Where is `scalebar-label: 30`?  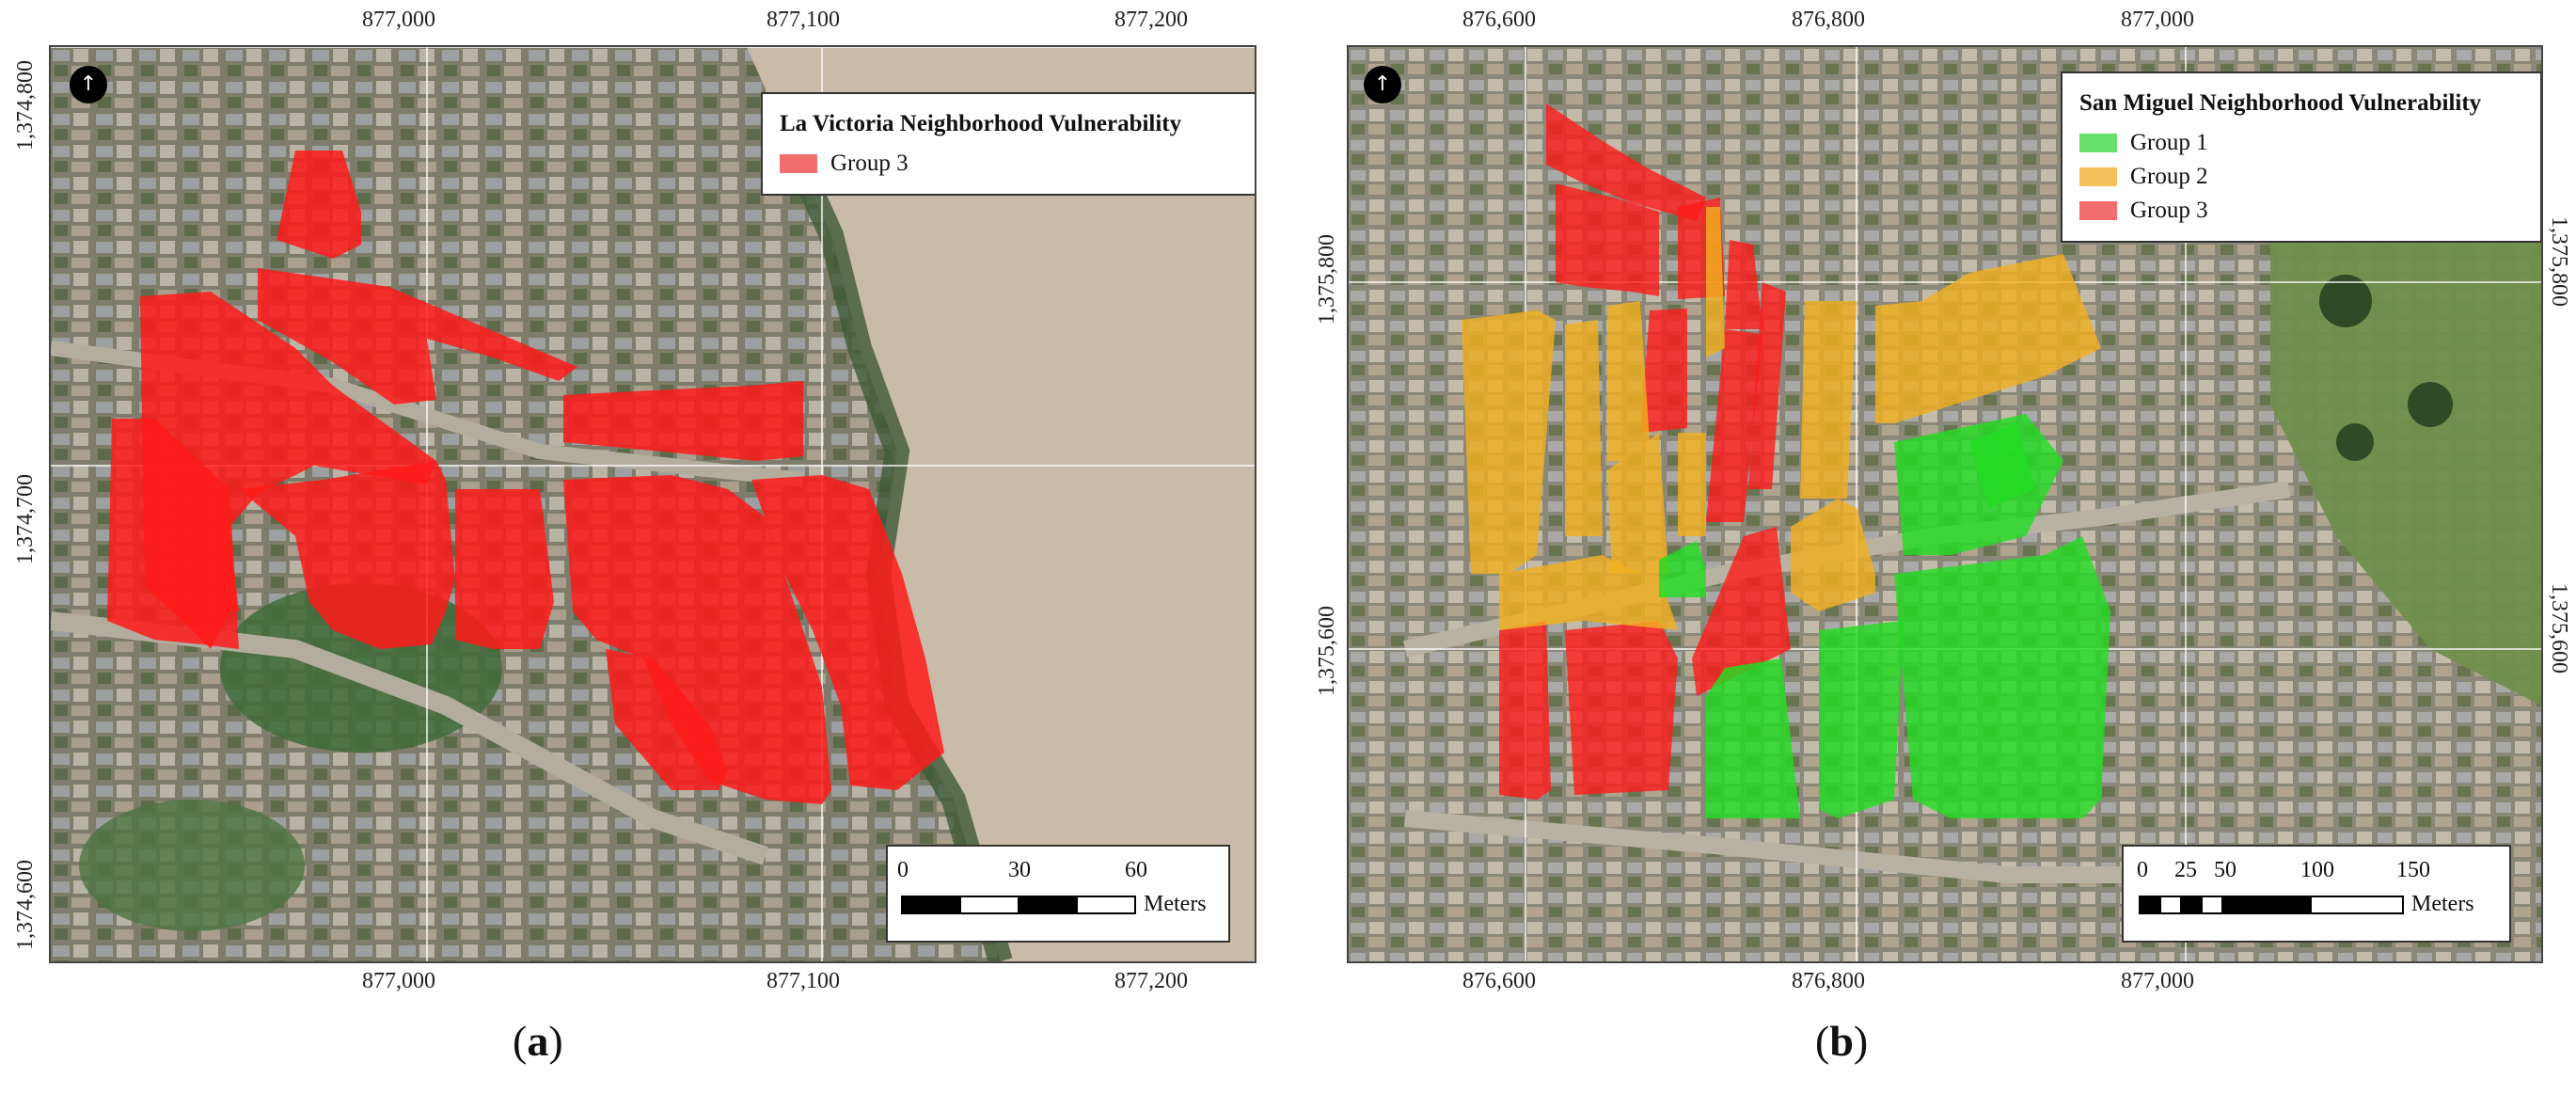 scalebar-label: 30 is located at coordinates (1019, 870).